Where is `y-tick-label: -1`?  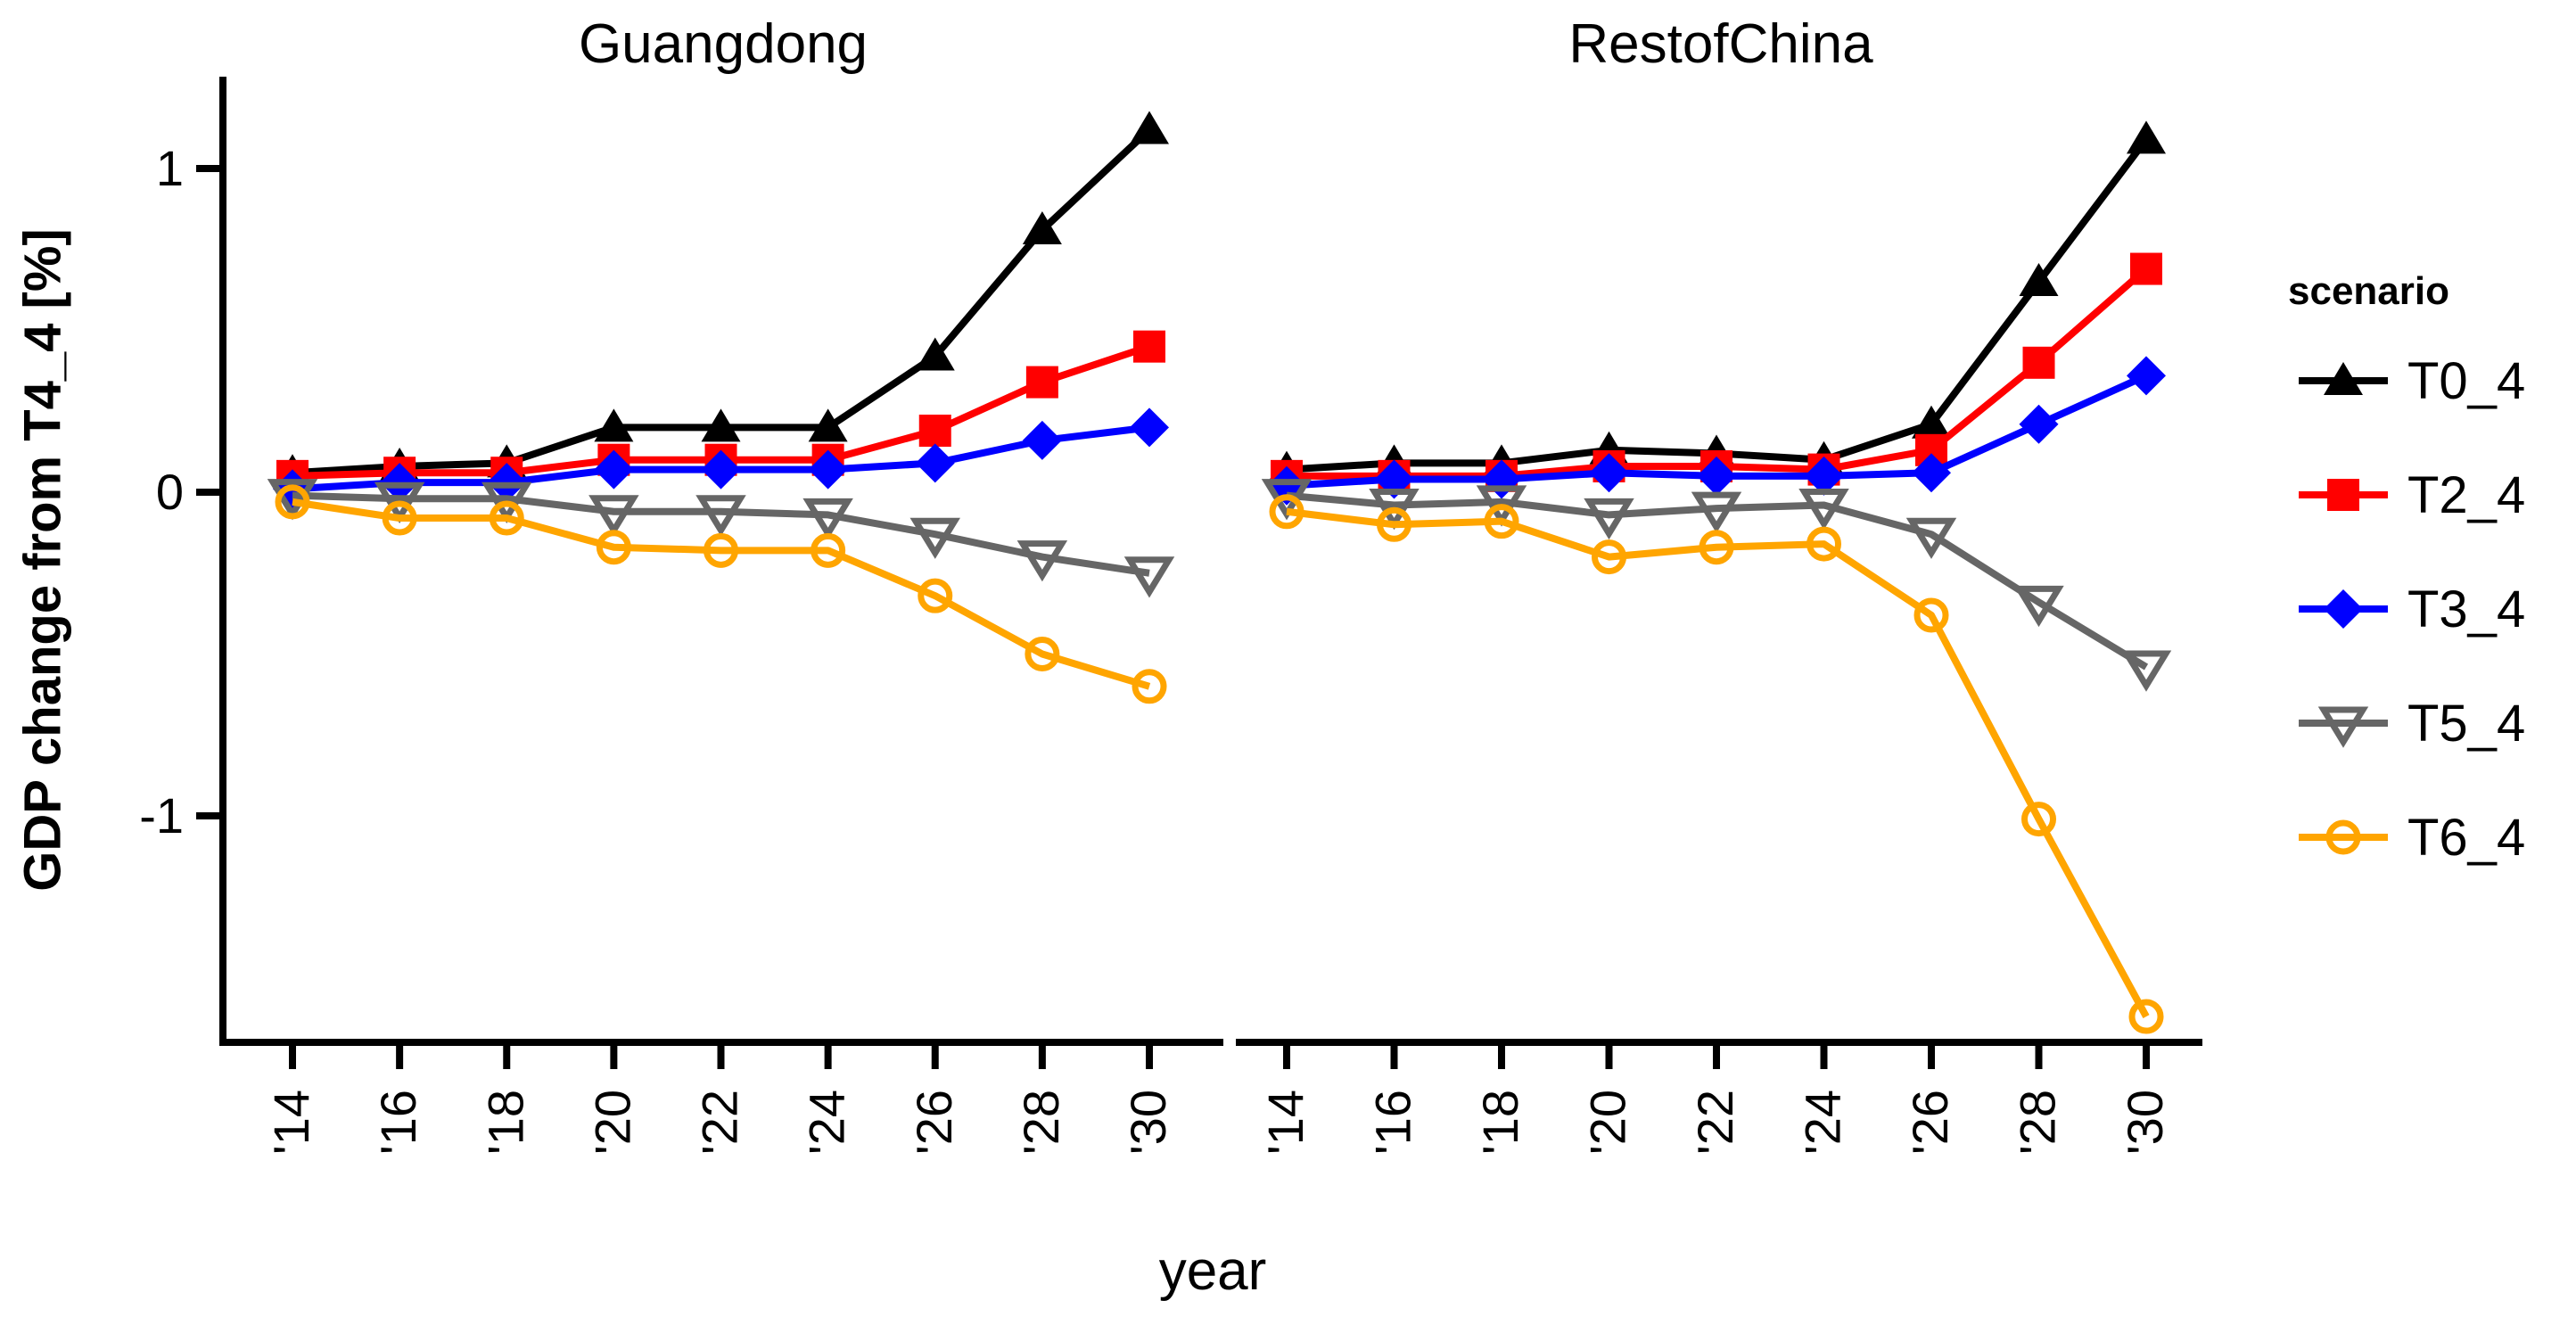 y-tick-label: -1 is located at coordinates (161, 816).